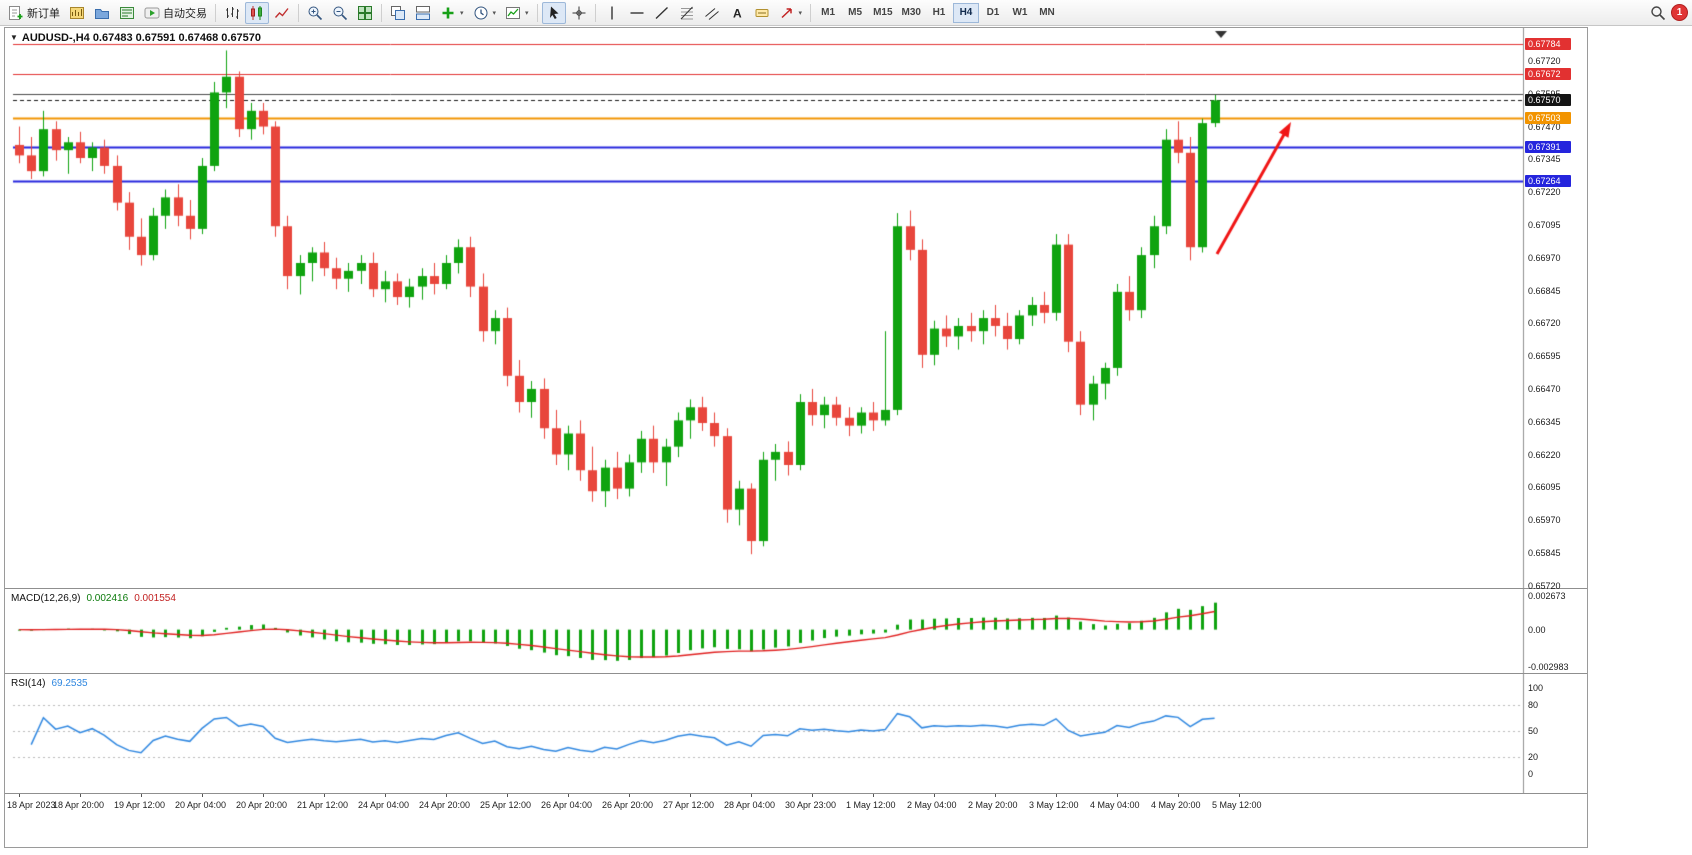 This screenshot has height=855, width=1692. I want to click on time-axis-label: 18 Apr 20:00, so click(79, 805).